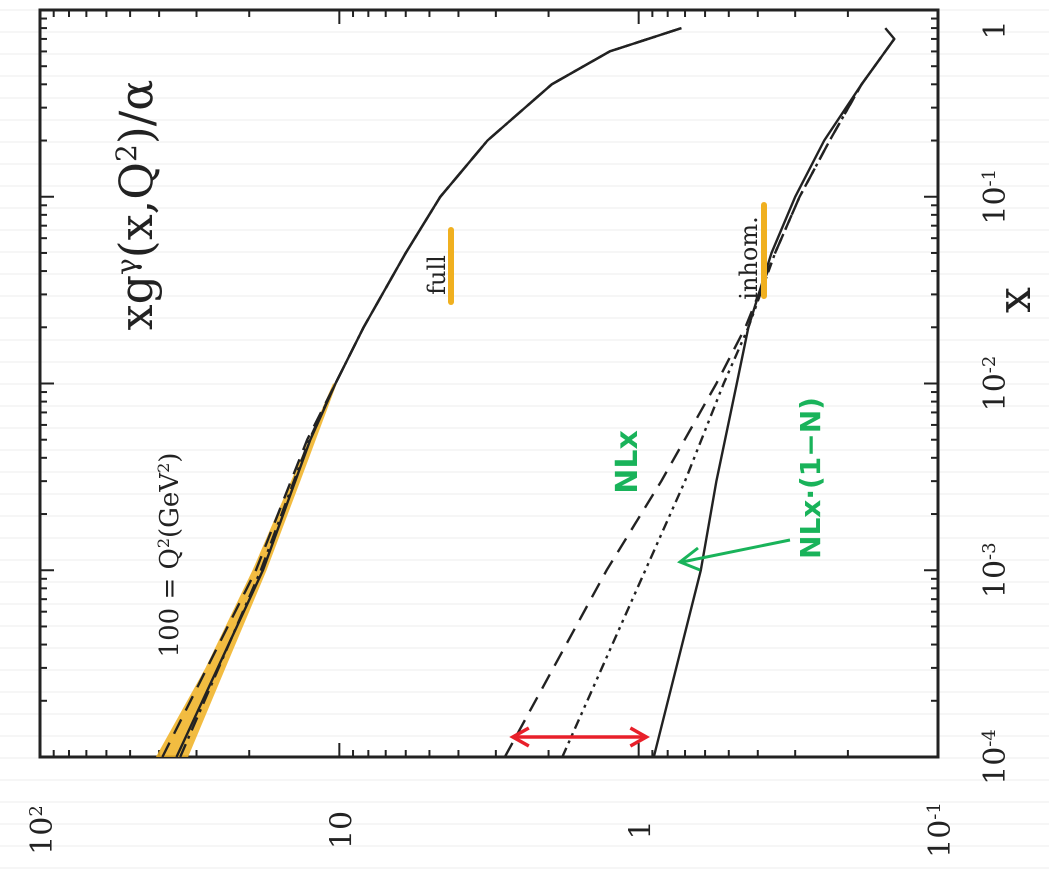 The height and width of the screenshot is (876, 1049). I want to click on label-inhom: inhom., so click(749, 257).